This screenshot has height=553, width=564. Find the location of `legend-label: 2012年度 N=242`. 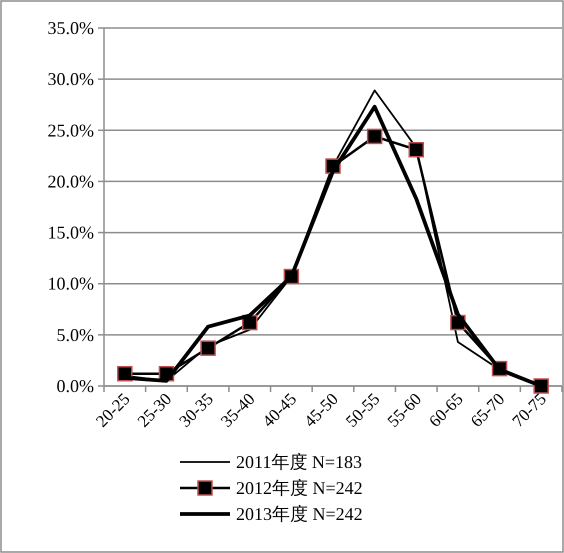

legend-label: 2012年度 N=242 is located at coordinates (299, 488).